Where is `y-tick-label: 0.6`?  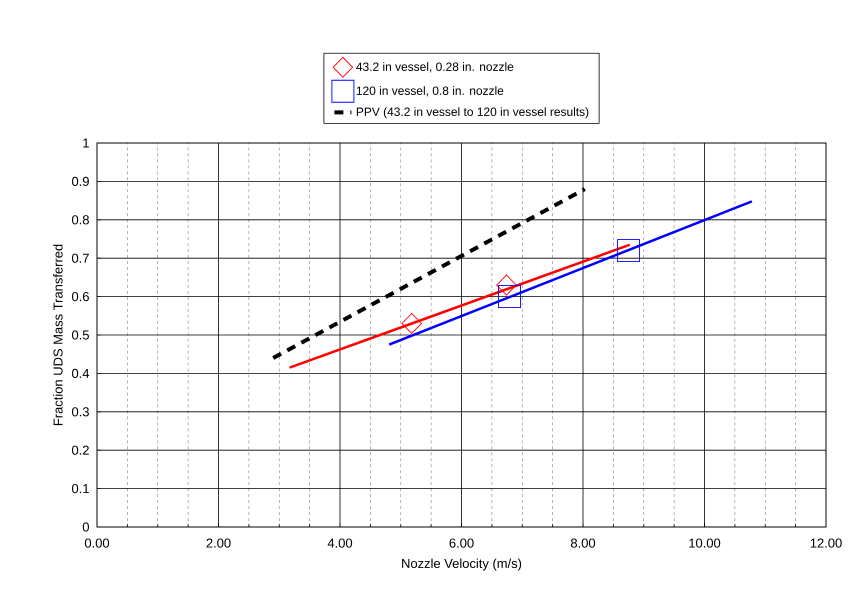 y-tick-label: 0.6 is located at coordinates (80, 297).